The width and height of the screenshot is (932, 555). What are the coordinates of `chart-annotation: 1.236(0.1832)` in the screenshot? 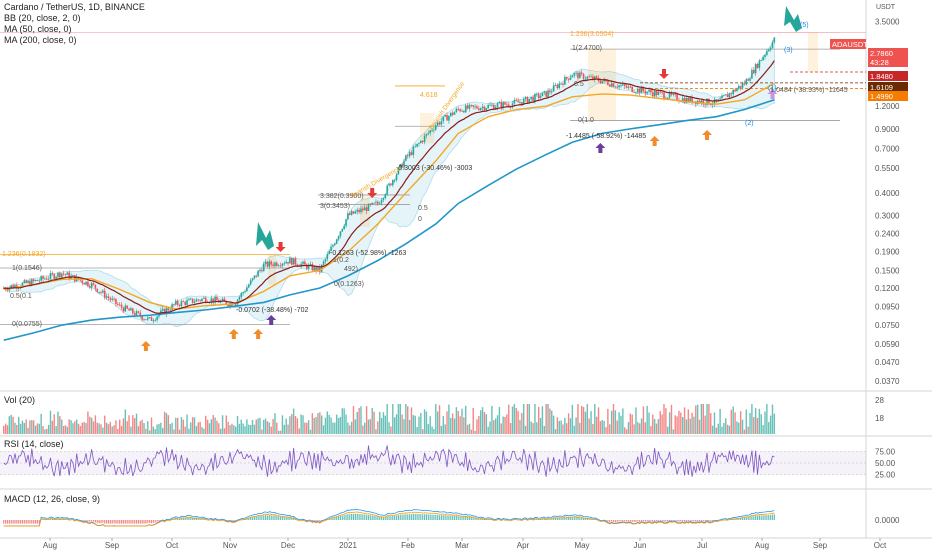 It's located at (24, 254).